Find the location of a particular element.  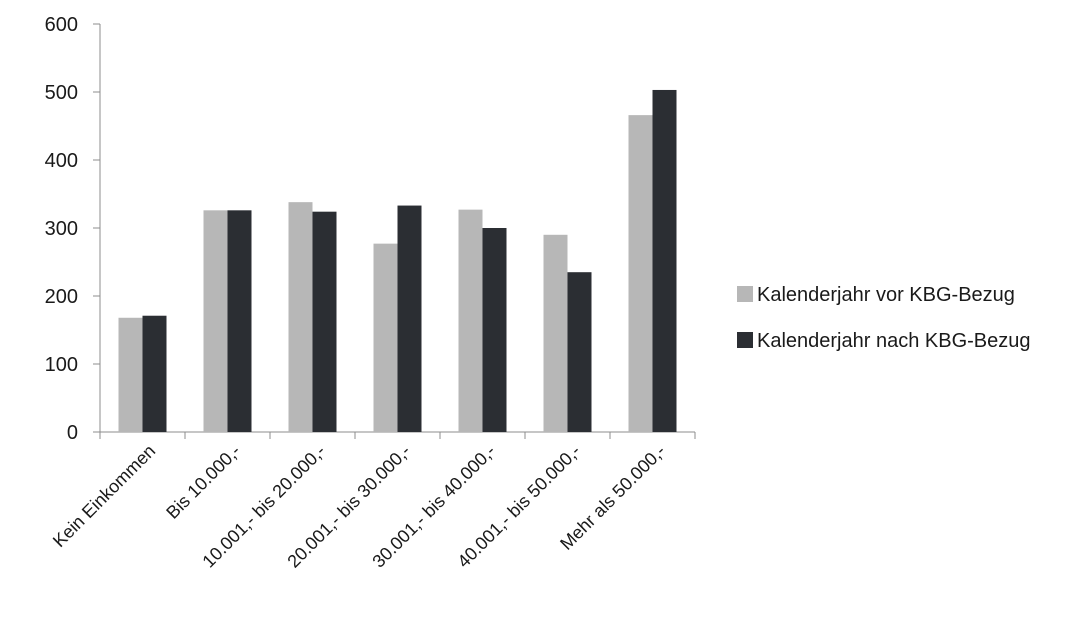

y-tick-label: 500 is located at coordinates (61, 93).